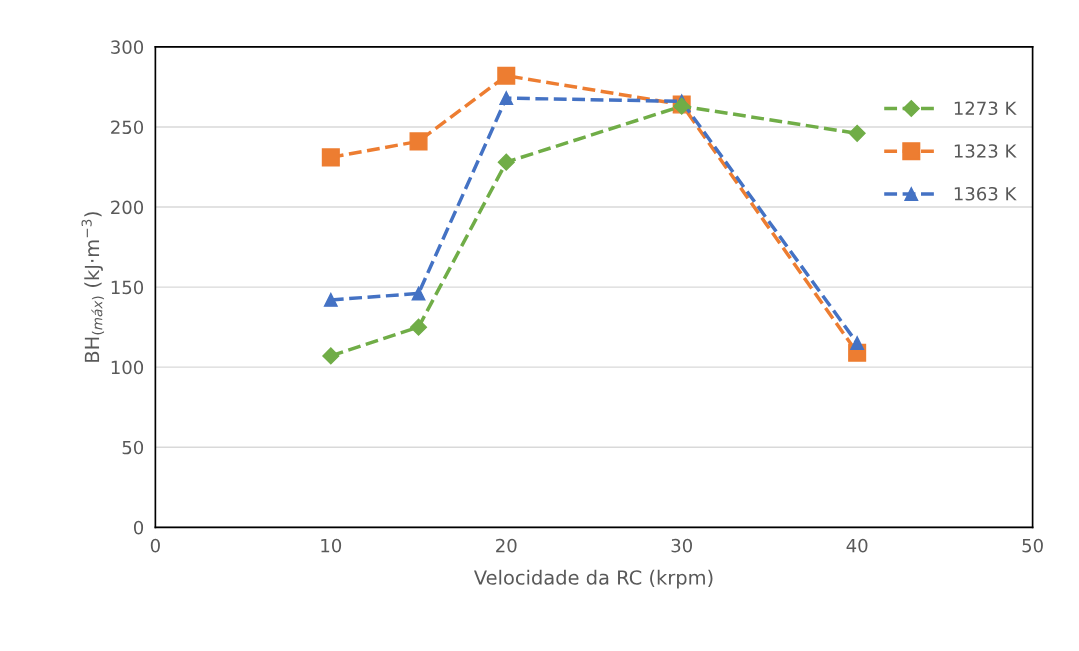  I want to click on x-tick-label: 10, so click(331, 545).